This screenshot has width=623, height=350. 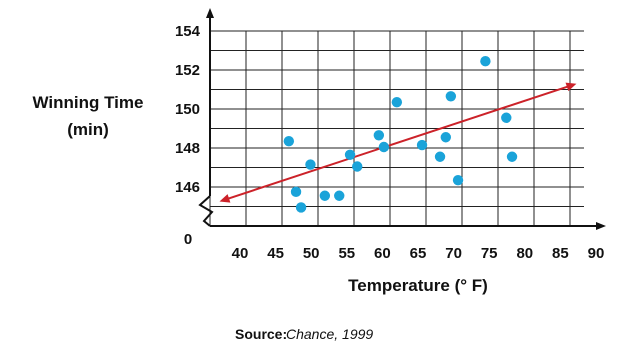 I want to click on y-tick-label: 148, so click(x=187, y=148).